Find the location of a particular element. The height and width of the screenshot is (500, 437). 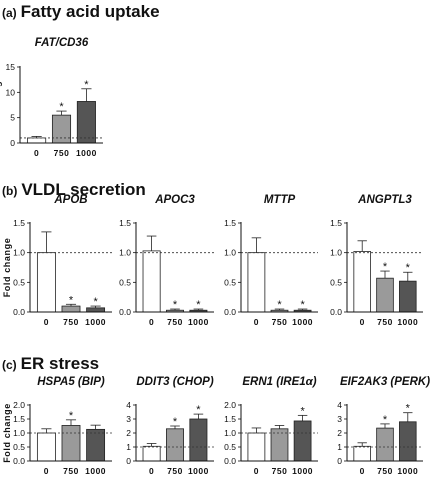

section-letter: (a) is located at coordinates (9, 13).